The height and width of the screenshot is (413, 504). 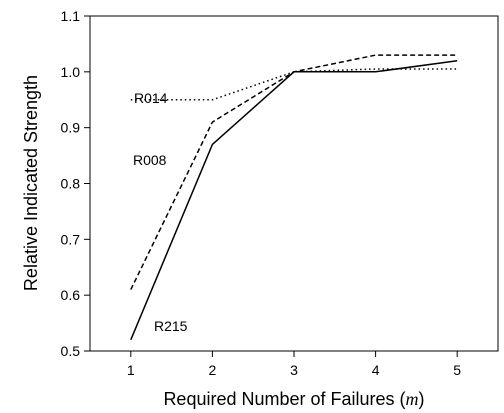 What do you see at coordinates (71, 184) in the screenshot?
I see `y-tick-label: 0.8` at bounding box center [71, 184].